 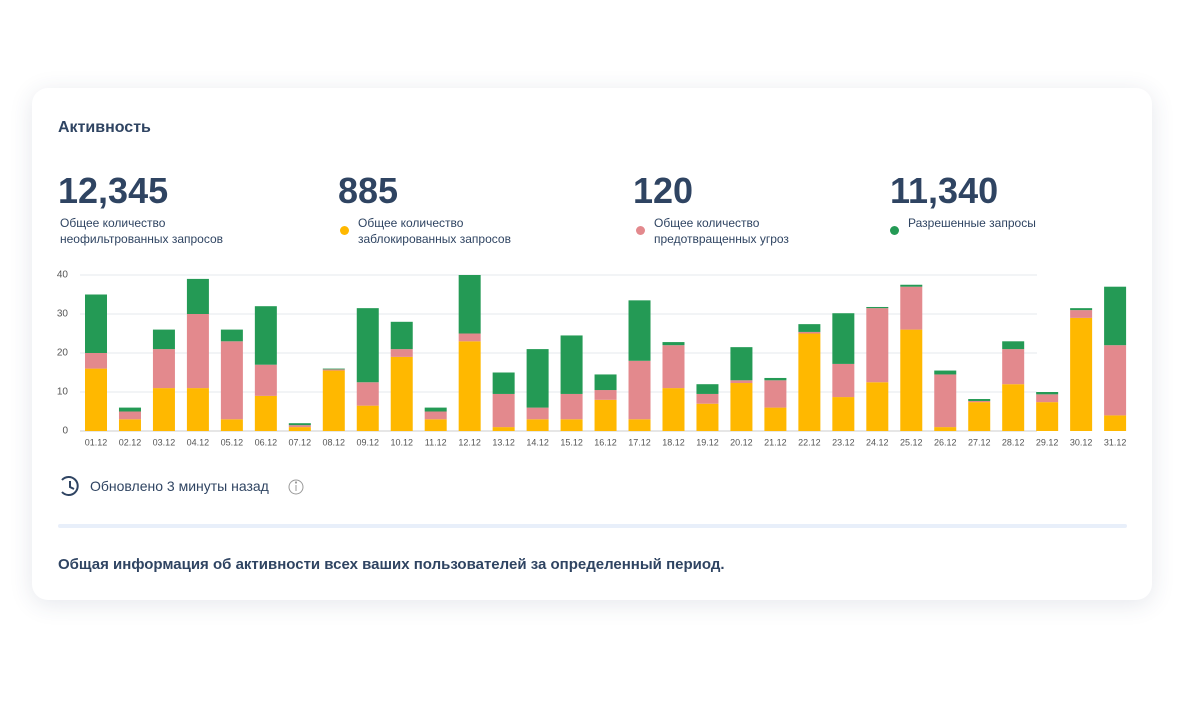 I want to click on stat-value: 11,340, so click(x=944, y=190).